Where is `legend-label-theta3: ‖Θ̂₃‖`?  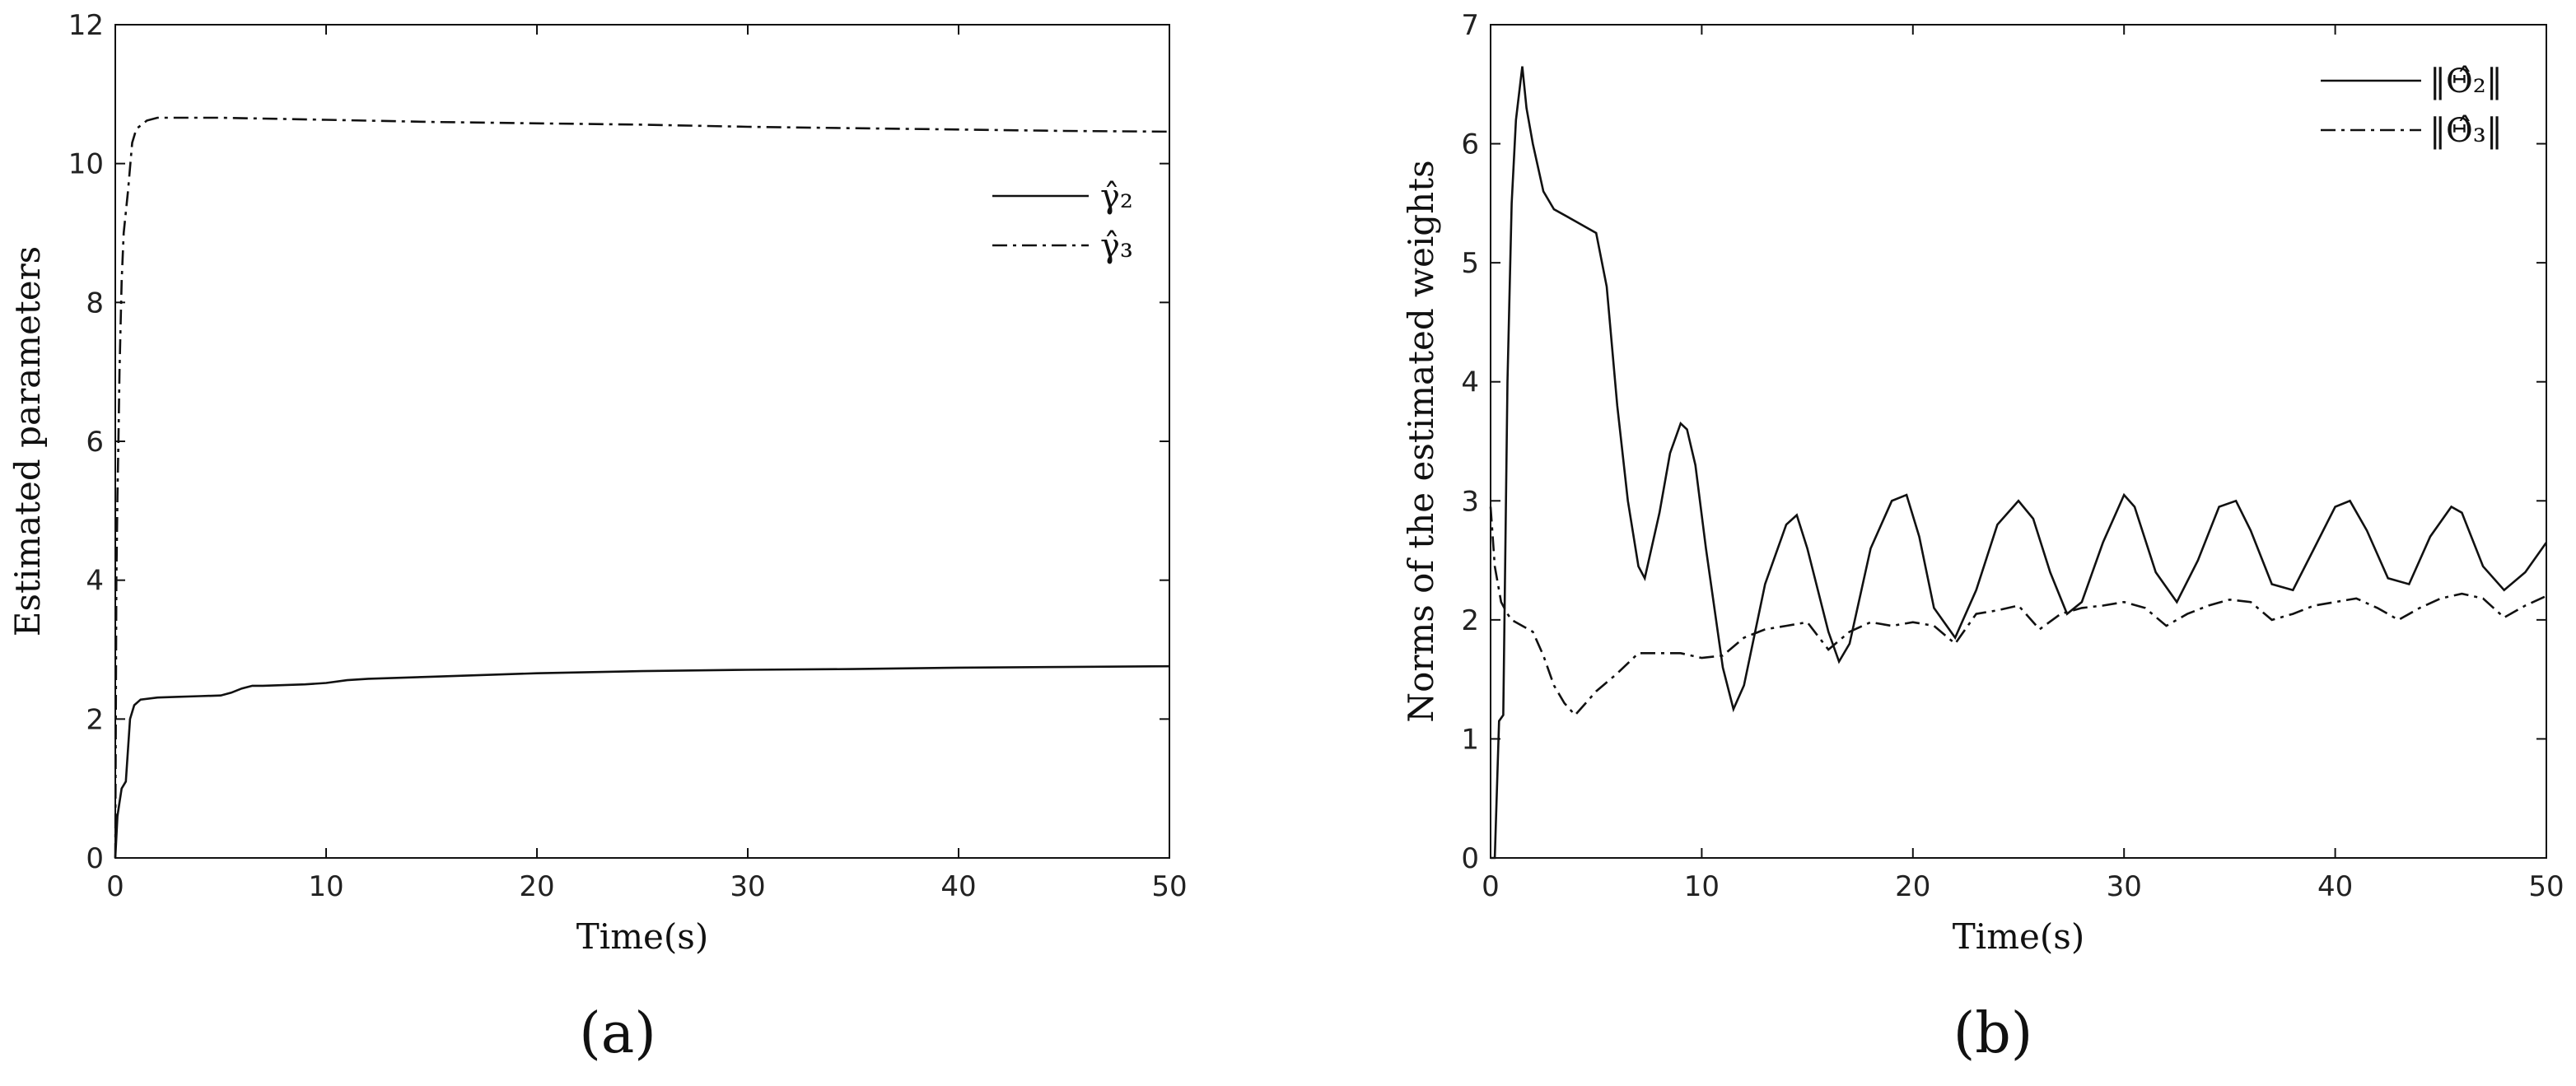 legend-label-theta3: ‖Θ̂₃‖ is located at coordinates (2466, 131).